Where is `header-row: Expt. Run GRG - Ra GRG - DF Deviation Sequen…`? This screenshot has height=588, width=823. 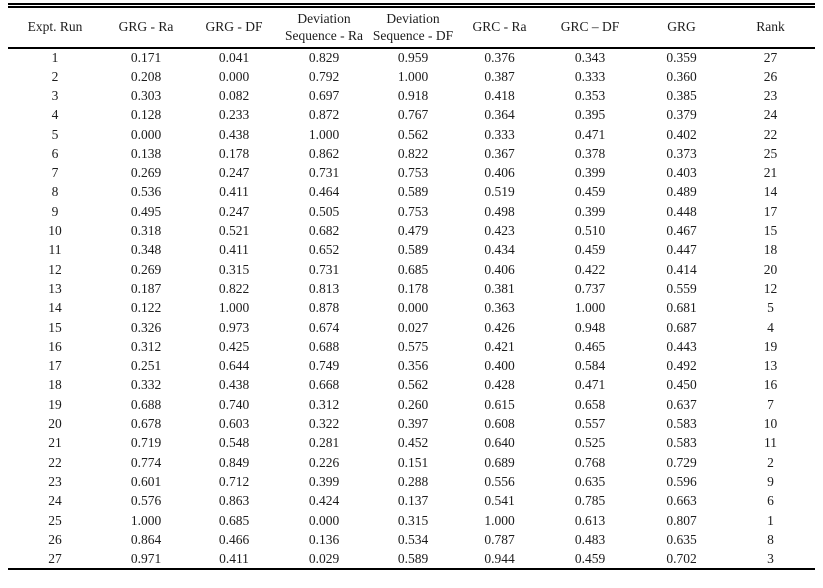 header-row: Expt. Run GRG - Ra GRG - DF Deviation Sequen… is located at coordinates (411, 27).